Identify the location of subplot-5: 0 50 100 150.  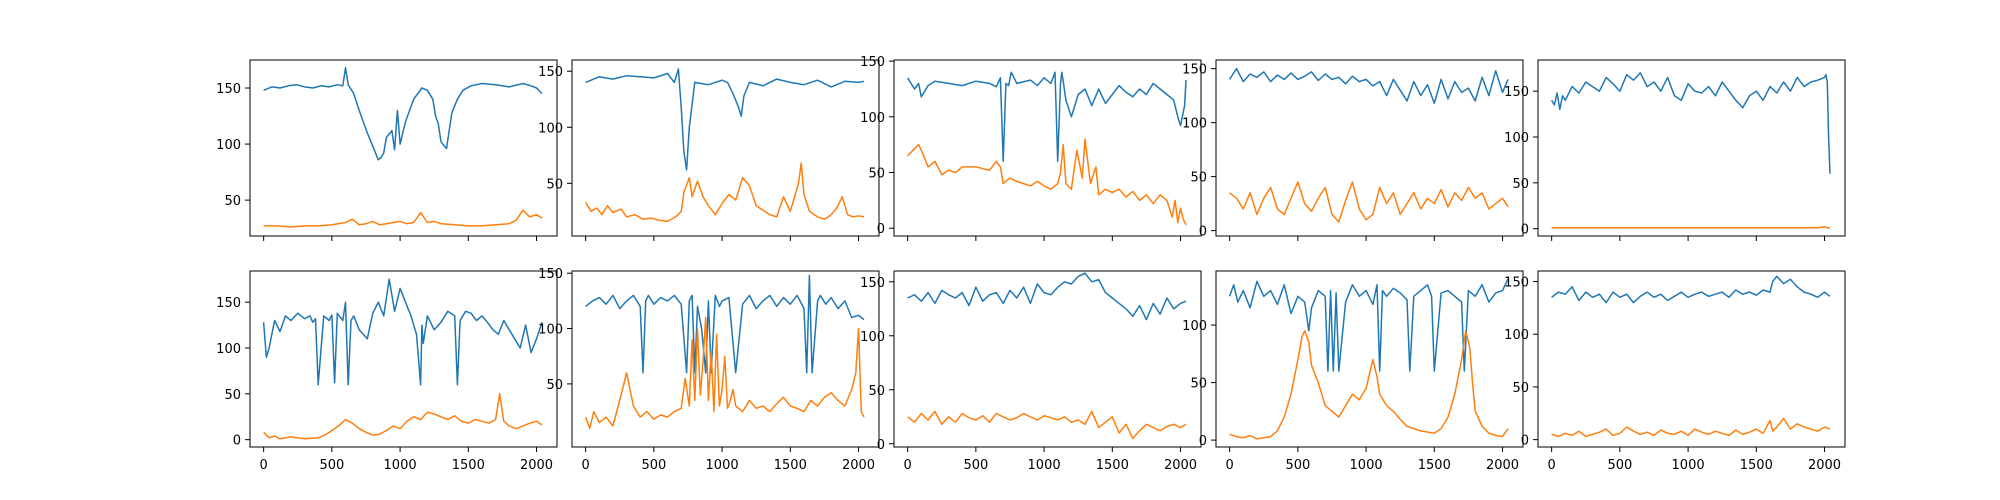
(1675, 150).